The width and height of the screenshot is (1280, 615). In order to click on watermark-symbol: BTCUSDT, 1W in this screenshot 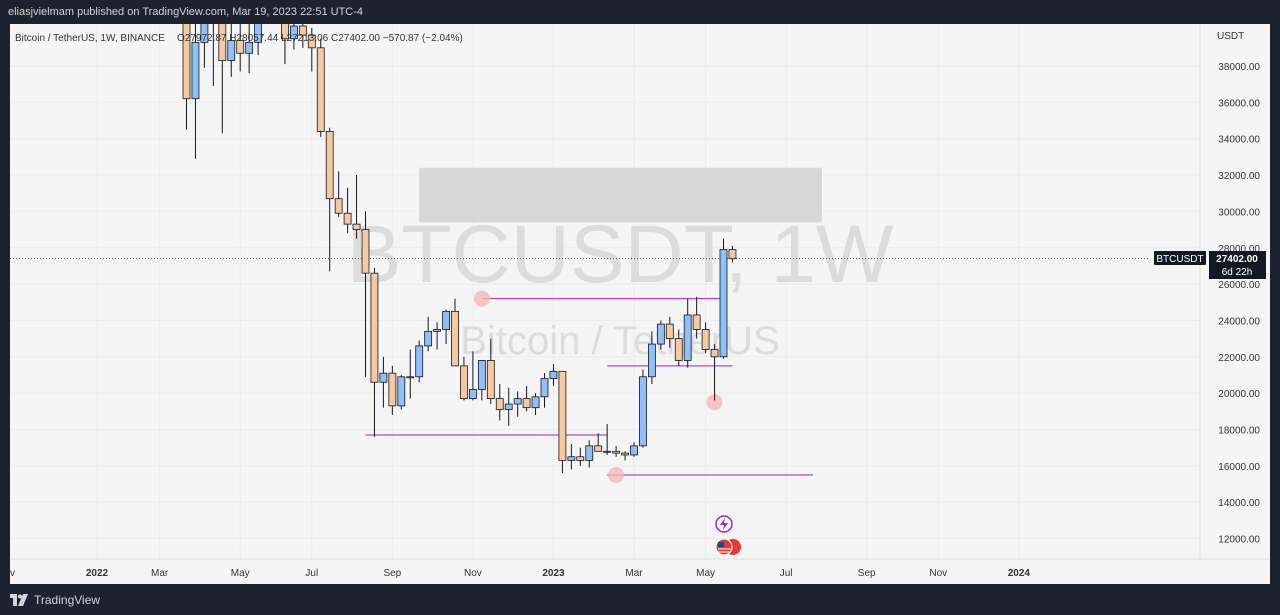, I will do `click(620, 254)`.